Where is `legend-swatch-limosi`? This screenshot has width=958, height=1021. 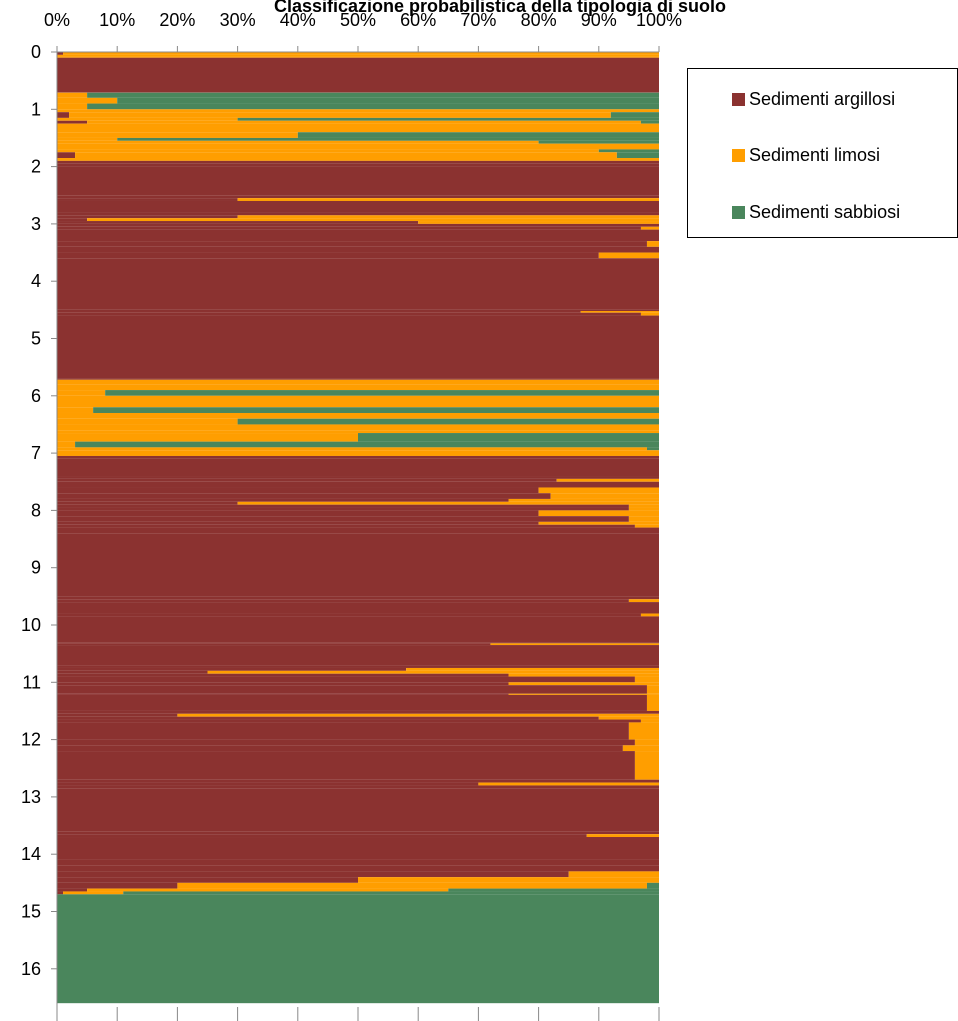
legend-swatch-limosi is located at coordinates (738, 155).